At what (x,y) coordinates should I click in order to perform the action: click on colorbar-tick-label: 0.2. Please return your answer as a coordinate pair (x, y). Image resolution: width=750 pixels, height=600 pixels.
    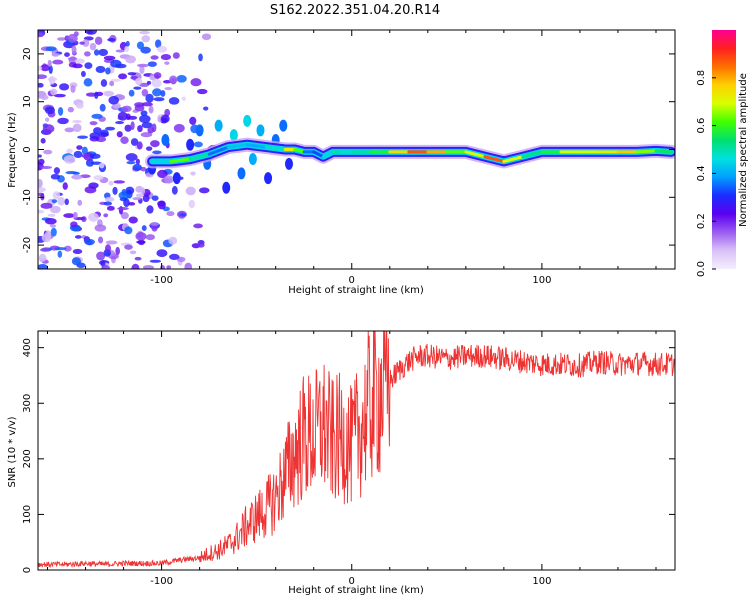
    Looking at the image, I should click on (701, 221).